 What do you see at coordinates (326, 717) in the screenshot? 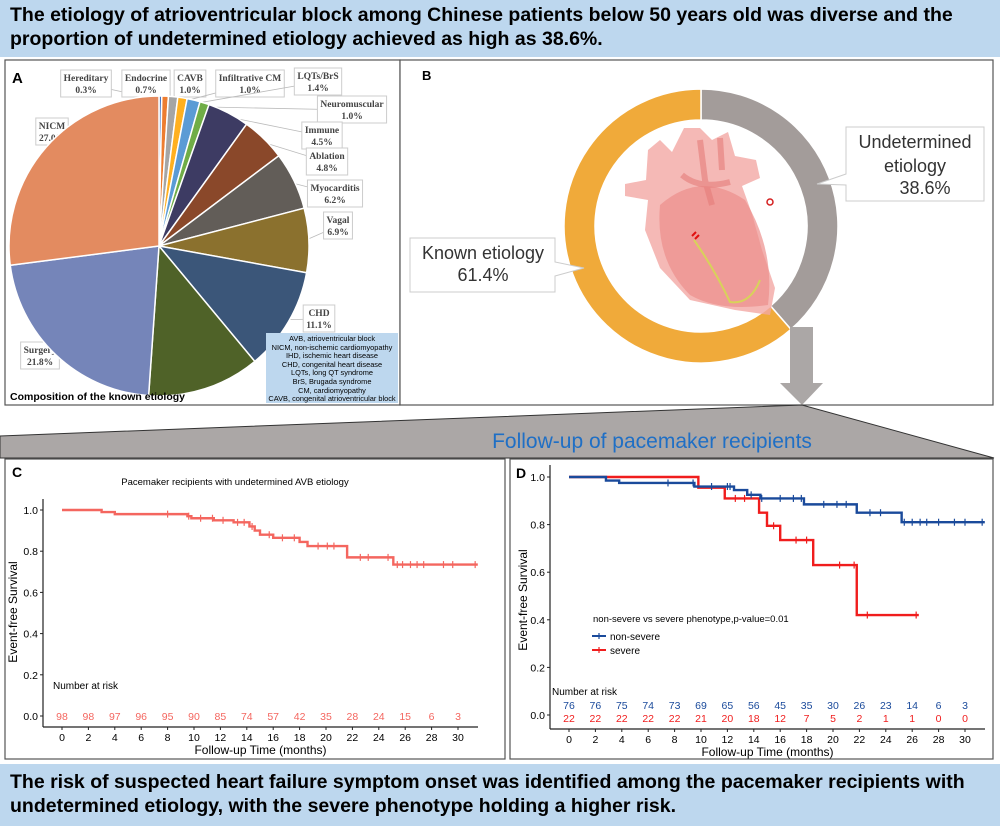
I see `at-risk-count: 35` at bounding box center [326, 717].